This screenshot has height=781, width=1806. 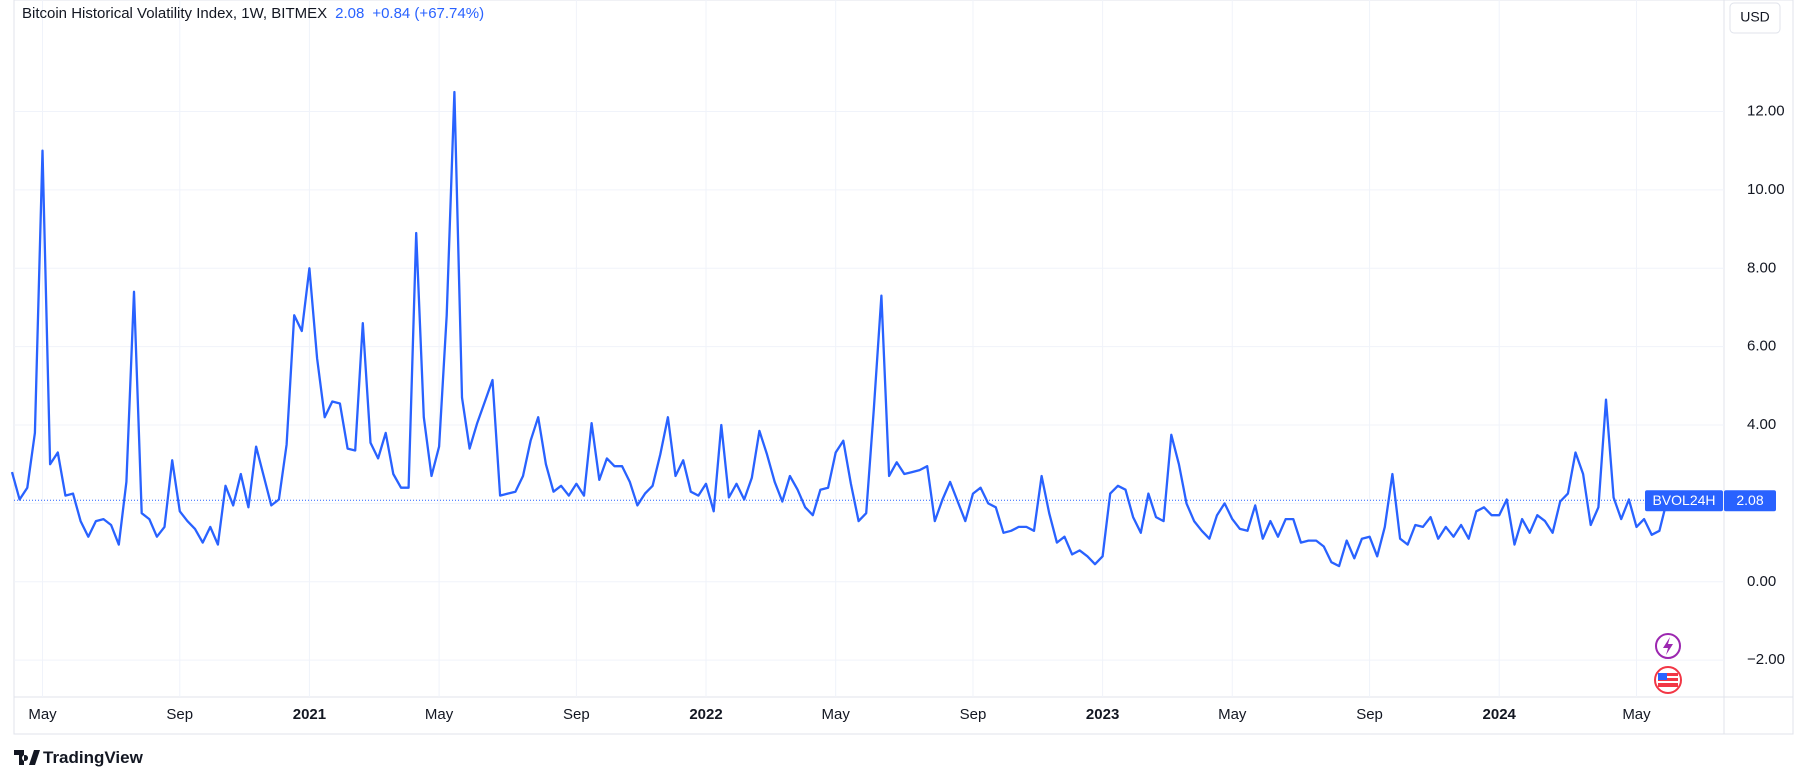 I want to click on currency-label: USD, so click(x=1755, y=17).